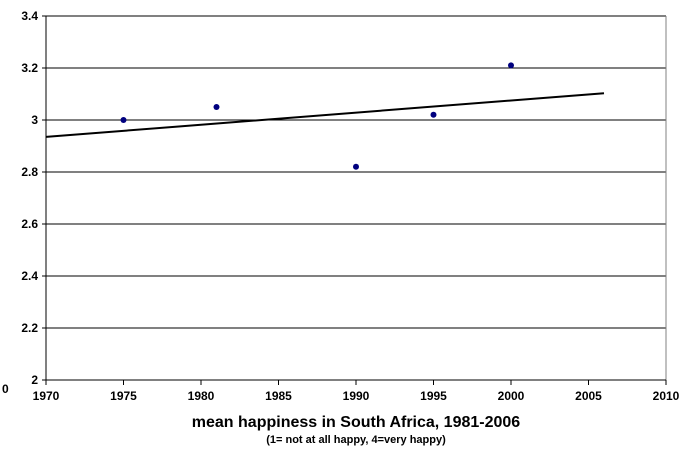  What do you see at coordinates (588, 396) in the screenshot?
I see `x-tick-label: 2005` at bounding box center [588, 396].